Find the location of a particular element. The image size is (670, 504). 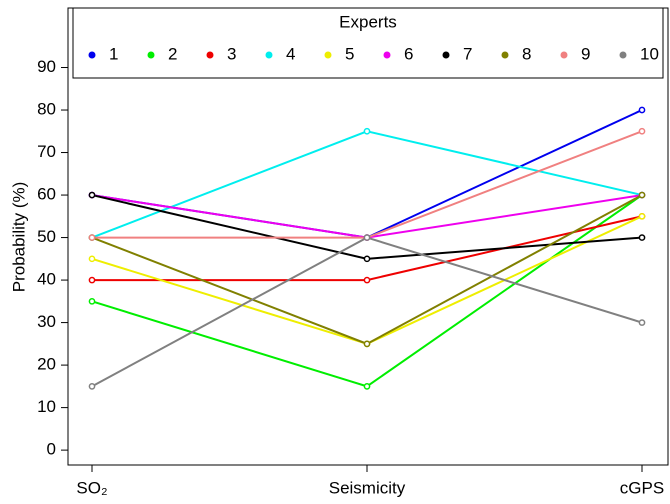

x-tick-label: SO₂ is located at coordinates (91, 487).